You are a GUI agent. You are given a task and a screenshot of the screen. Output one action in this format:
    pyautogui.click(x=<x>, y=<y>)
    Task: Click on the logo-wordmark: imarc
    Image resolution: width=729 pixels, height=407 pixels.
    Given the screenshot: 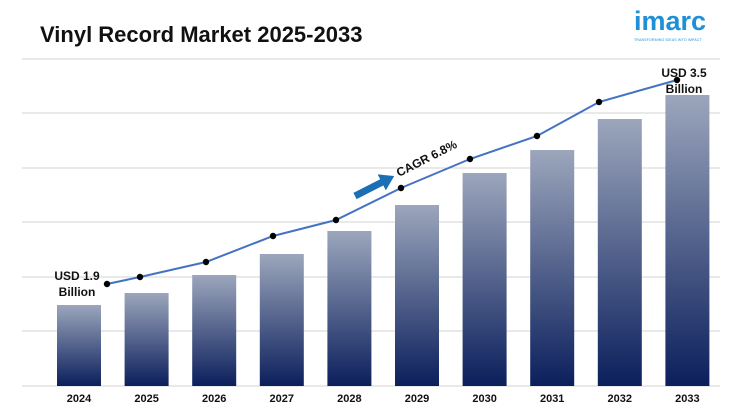 What is the action you would take?
    pyautogui.click(x=670, y=21)
    